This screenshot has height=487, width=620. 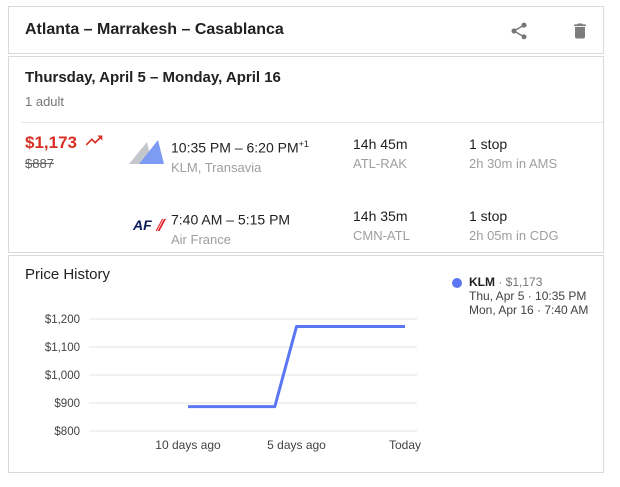 I want to click on flight-layover: 2h 30m in AMS, so click(x=513, y=163).